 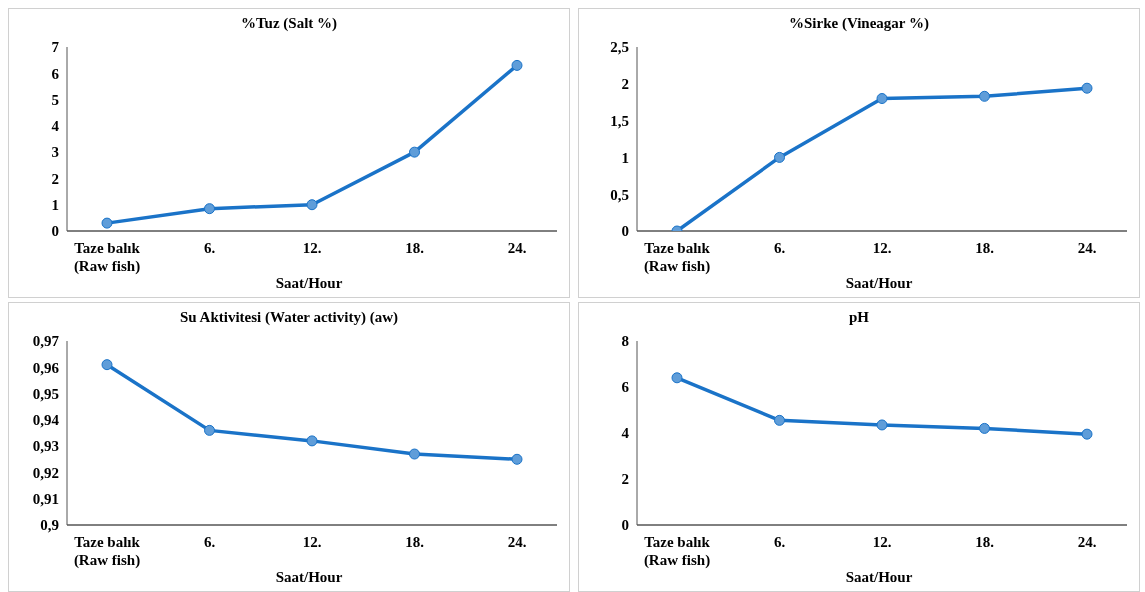 I want to click on y-tick-label: 0,93, so click(x=45, y=446).